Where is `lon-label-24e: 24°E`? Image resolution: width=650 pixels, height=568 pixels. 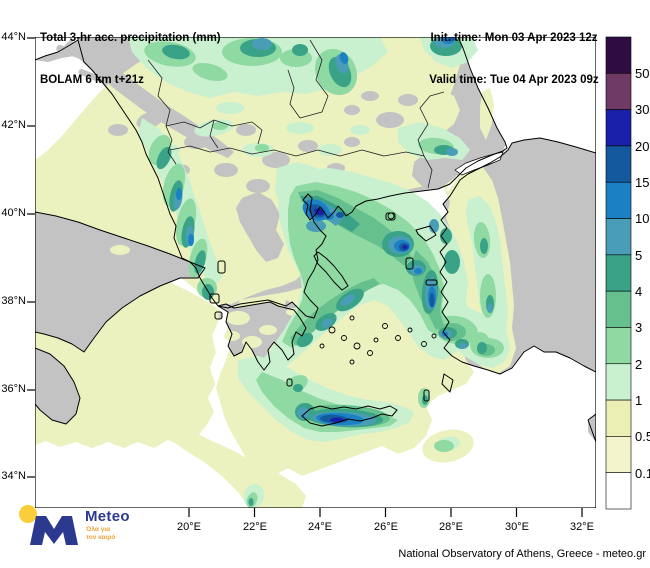 lon-label-24e: 24°E is located at coordinates (320, 527).